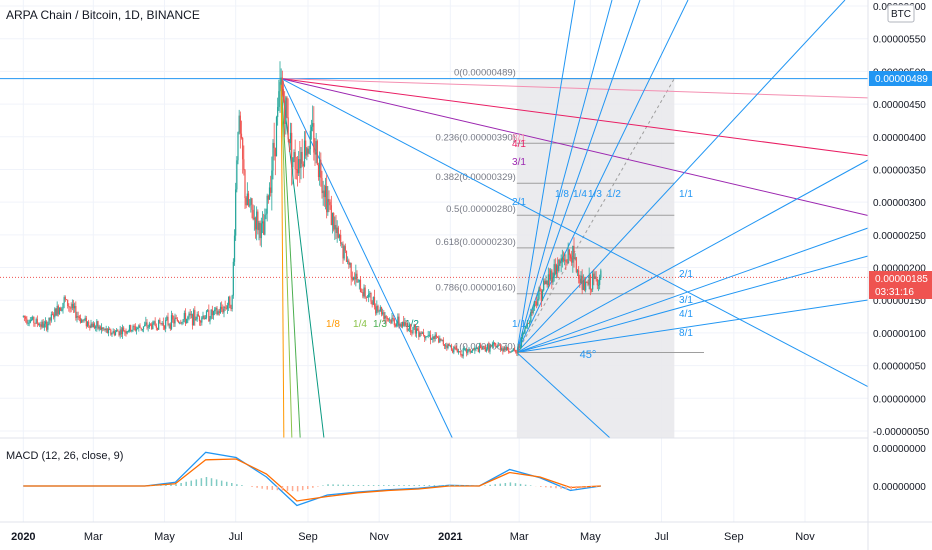  Describe the element at coordinates (899, 170) in the screenshot. I see `price-axis-label: 0.00000350` at that location.